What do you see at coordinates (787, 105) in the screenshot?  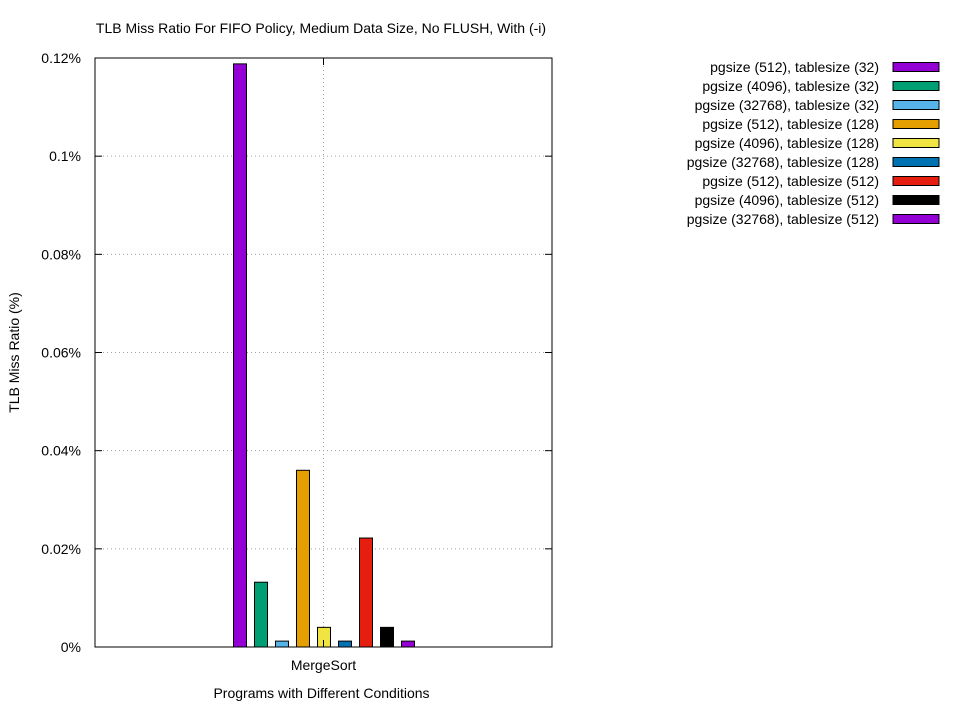 I see `legend-label: pgsize (32768), tablesize (32)` at bounding box center [787, 105].